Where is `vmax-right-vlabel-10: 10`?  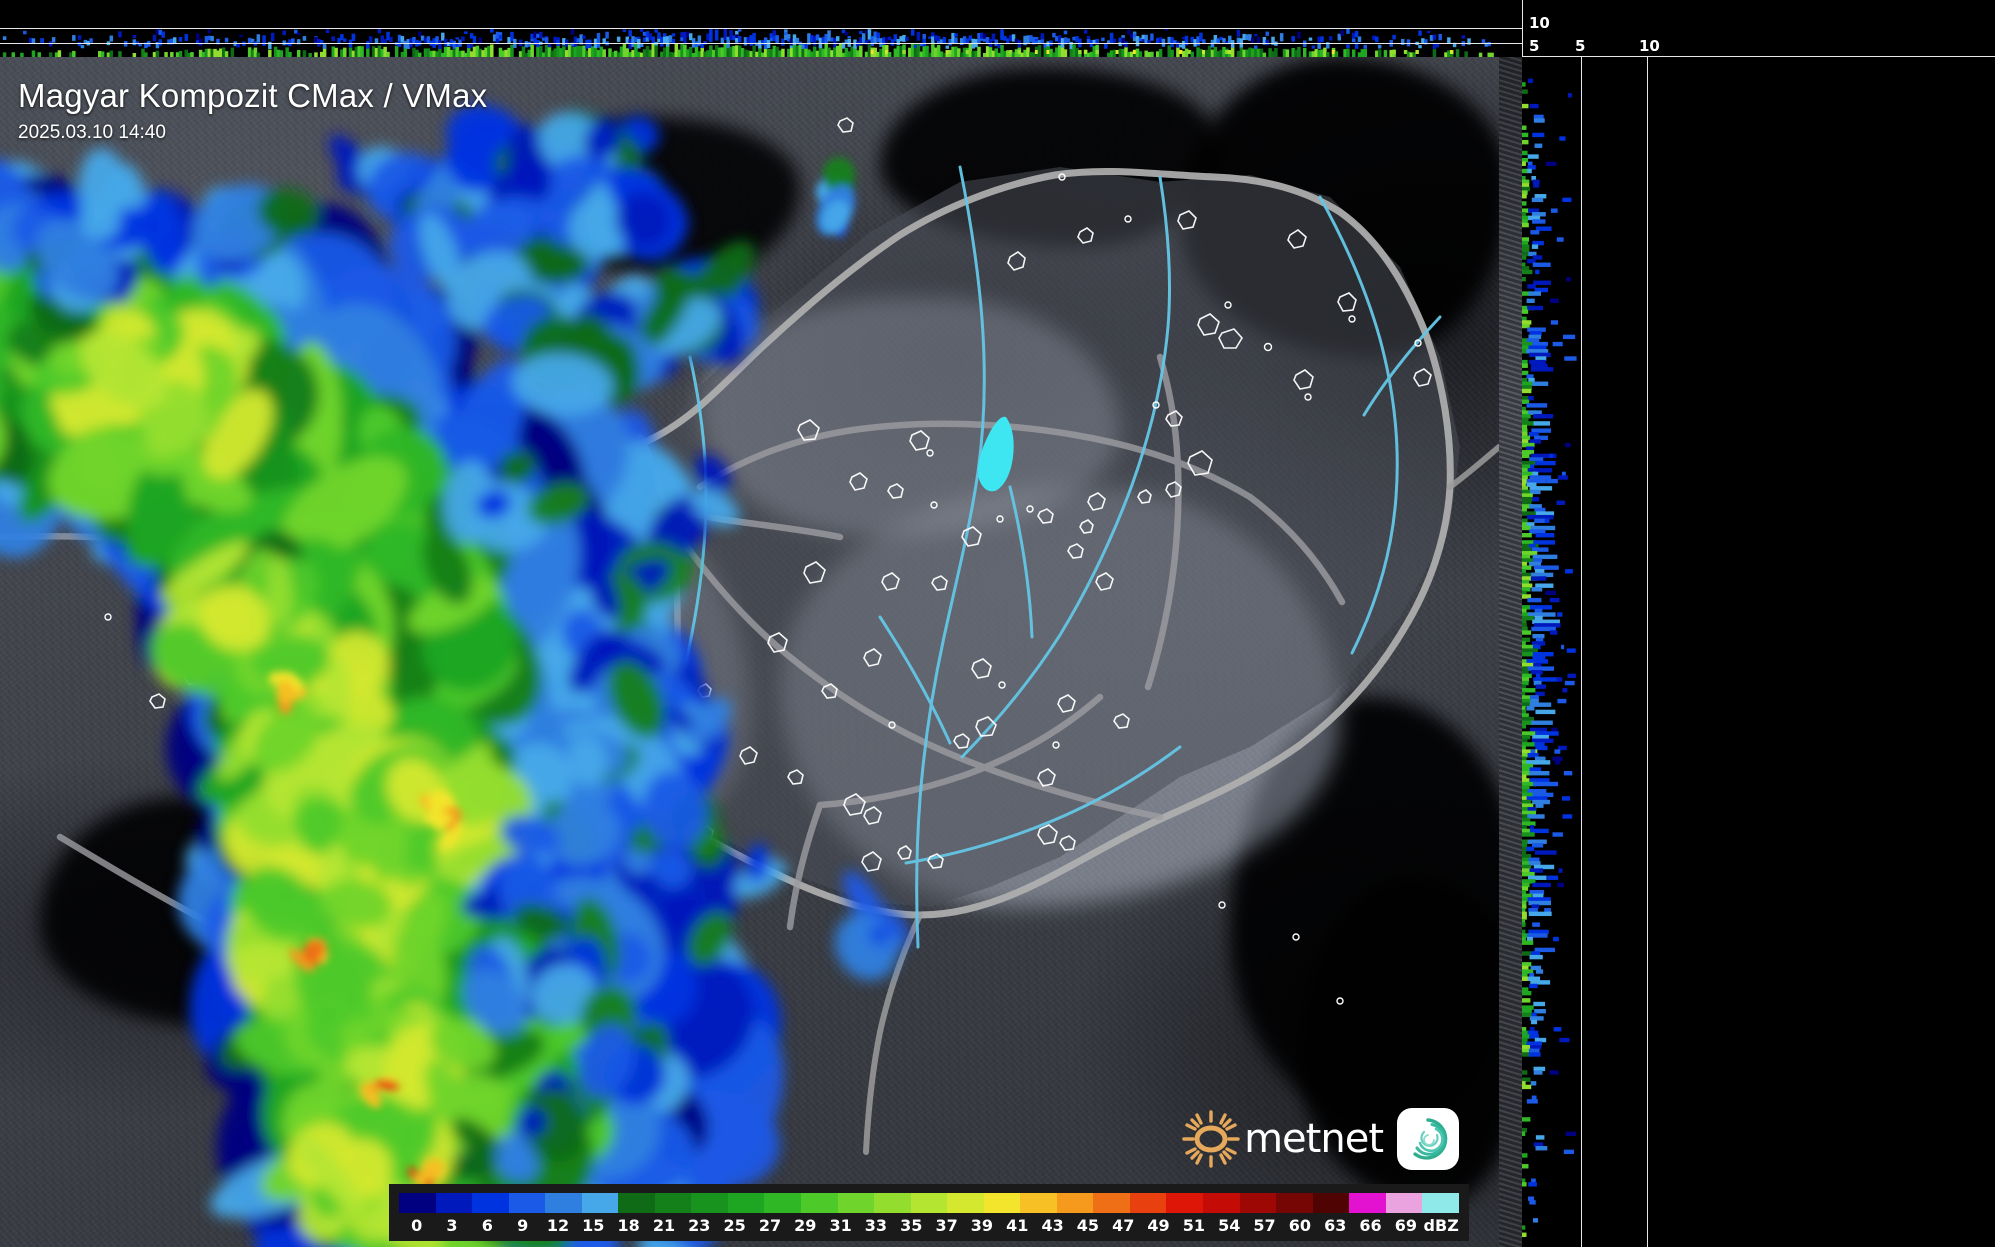
vmax-right-vlabel-10: 10 is located at coordinates (1539, 23).